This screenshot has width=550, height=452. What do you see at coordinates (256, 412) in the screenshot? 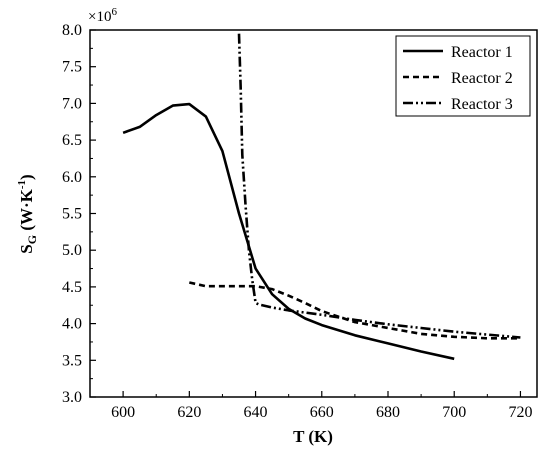
I see `x-tick-label: 640` at bounding box center [256, 412].